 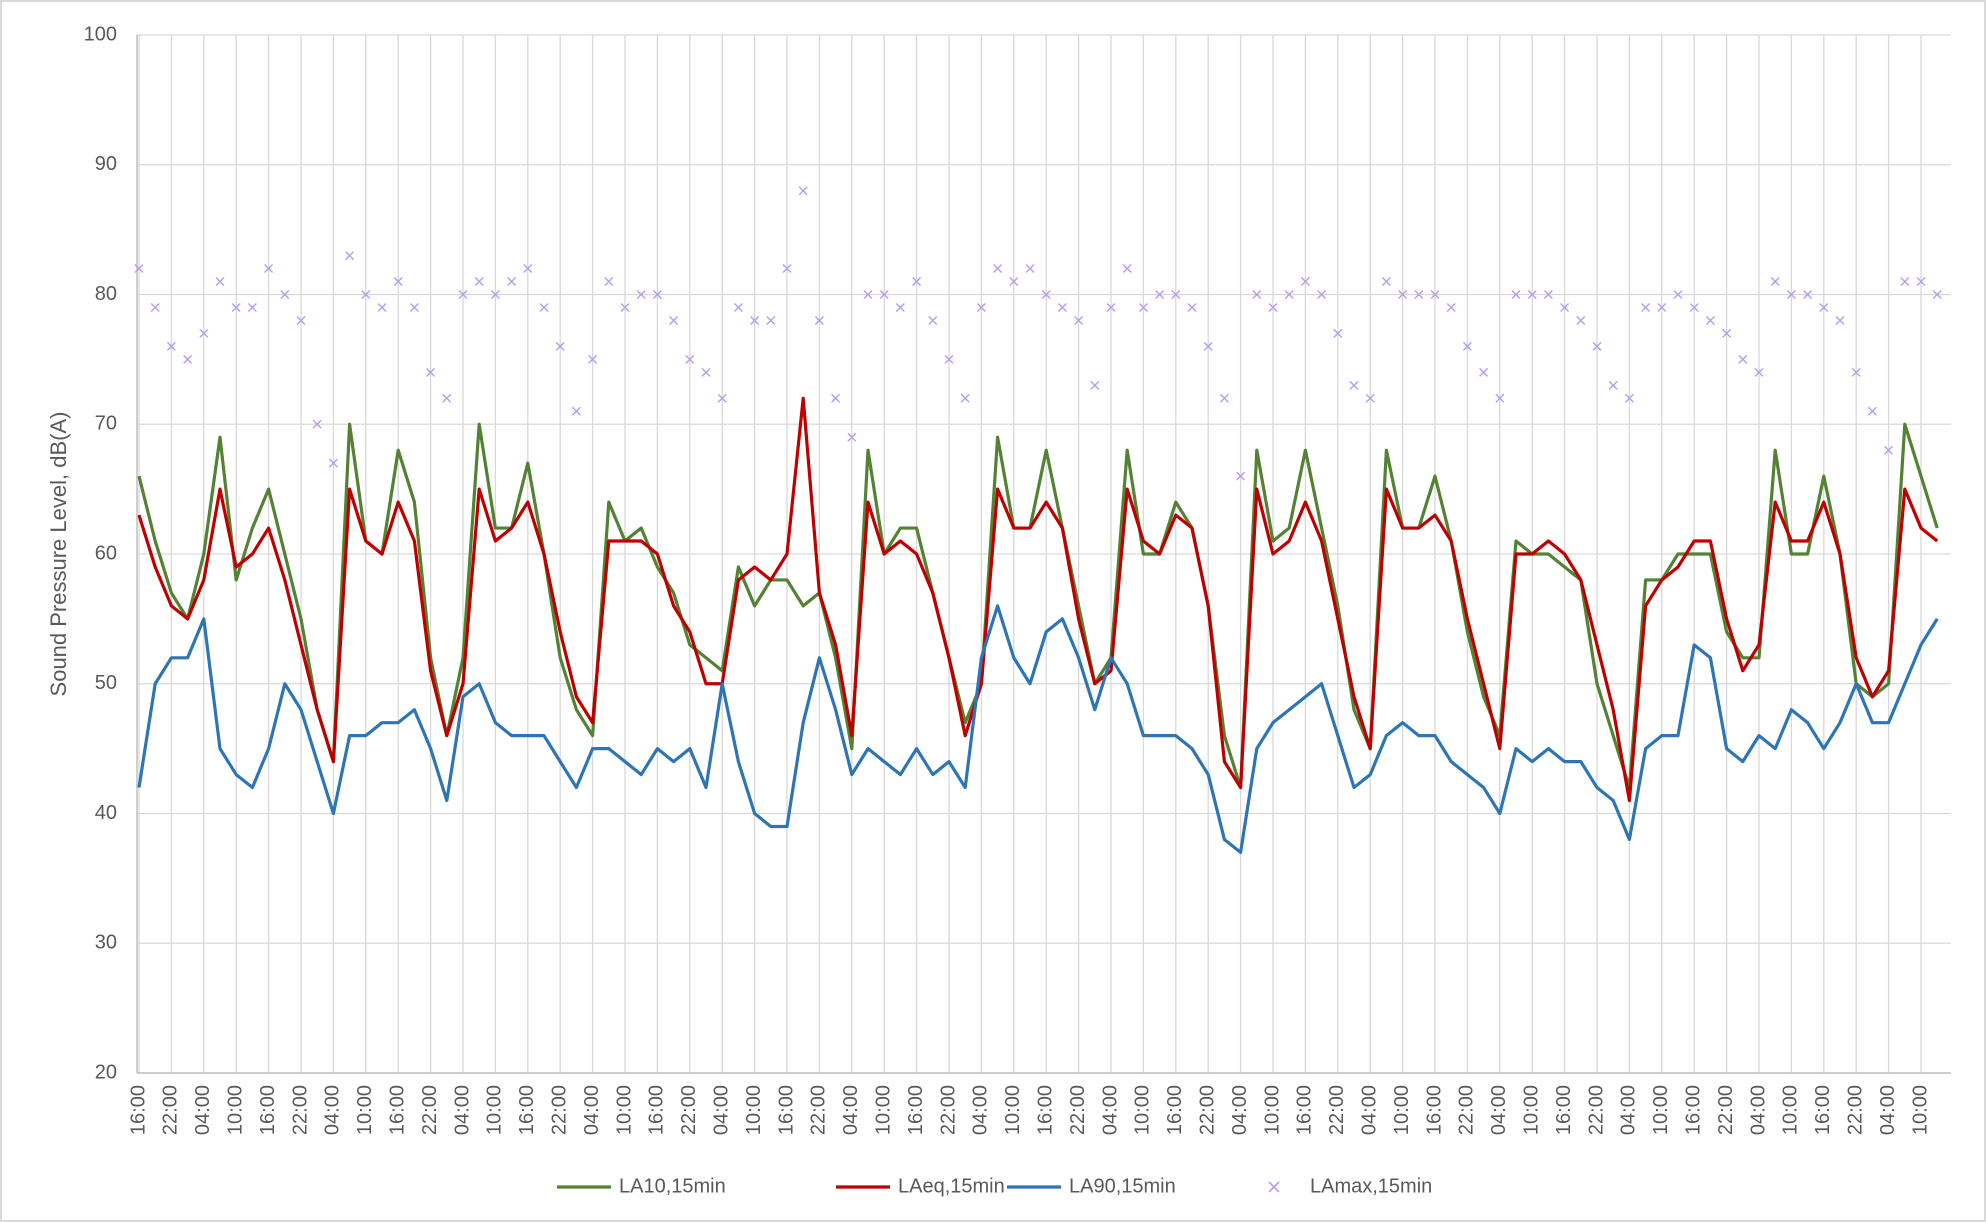 What do you see at coordinates (1371, 1186) in the screenshot?
I see `legend-label: LAmax,15min` at bounding box center [1371, 1186].